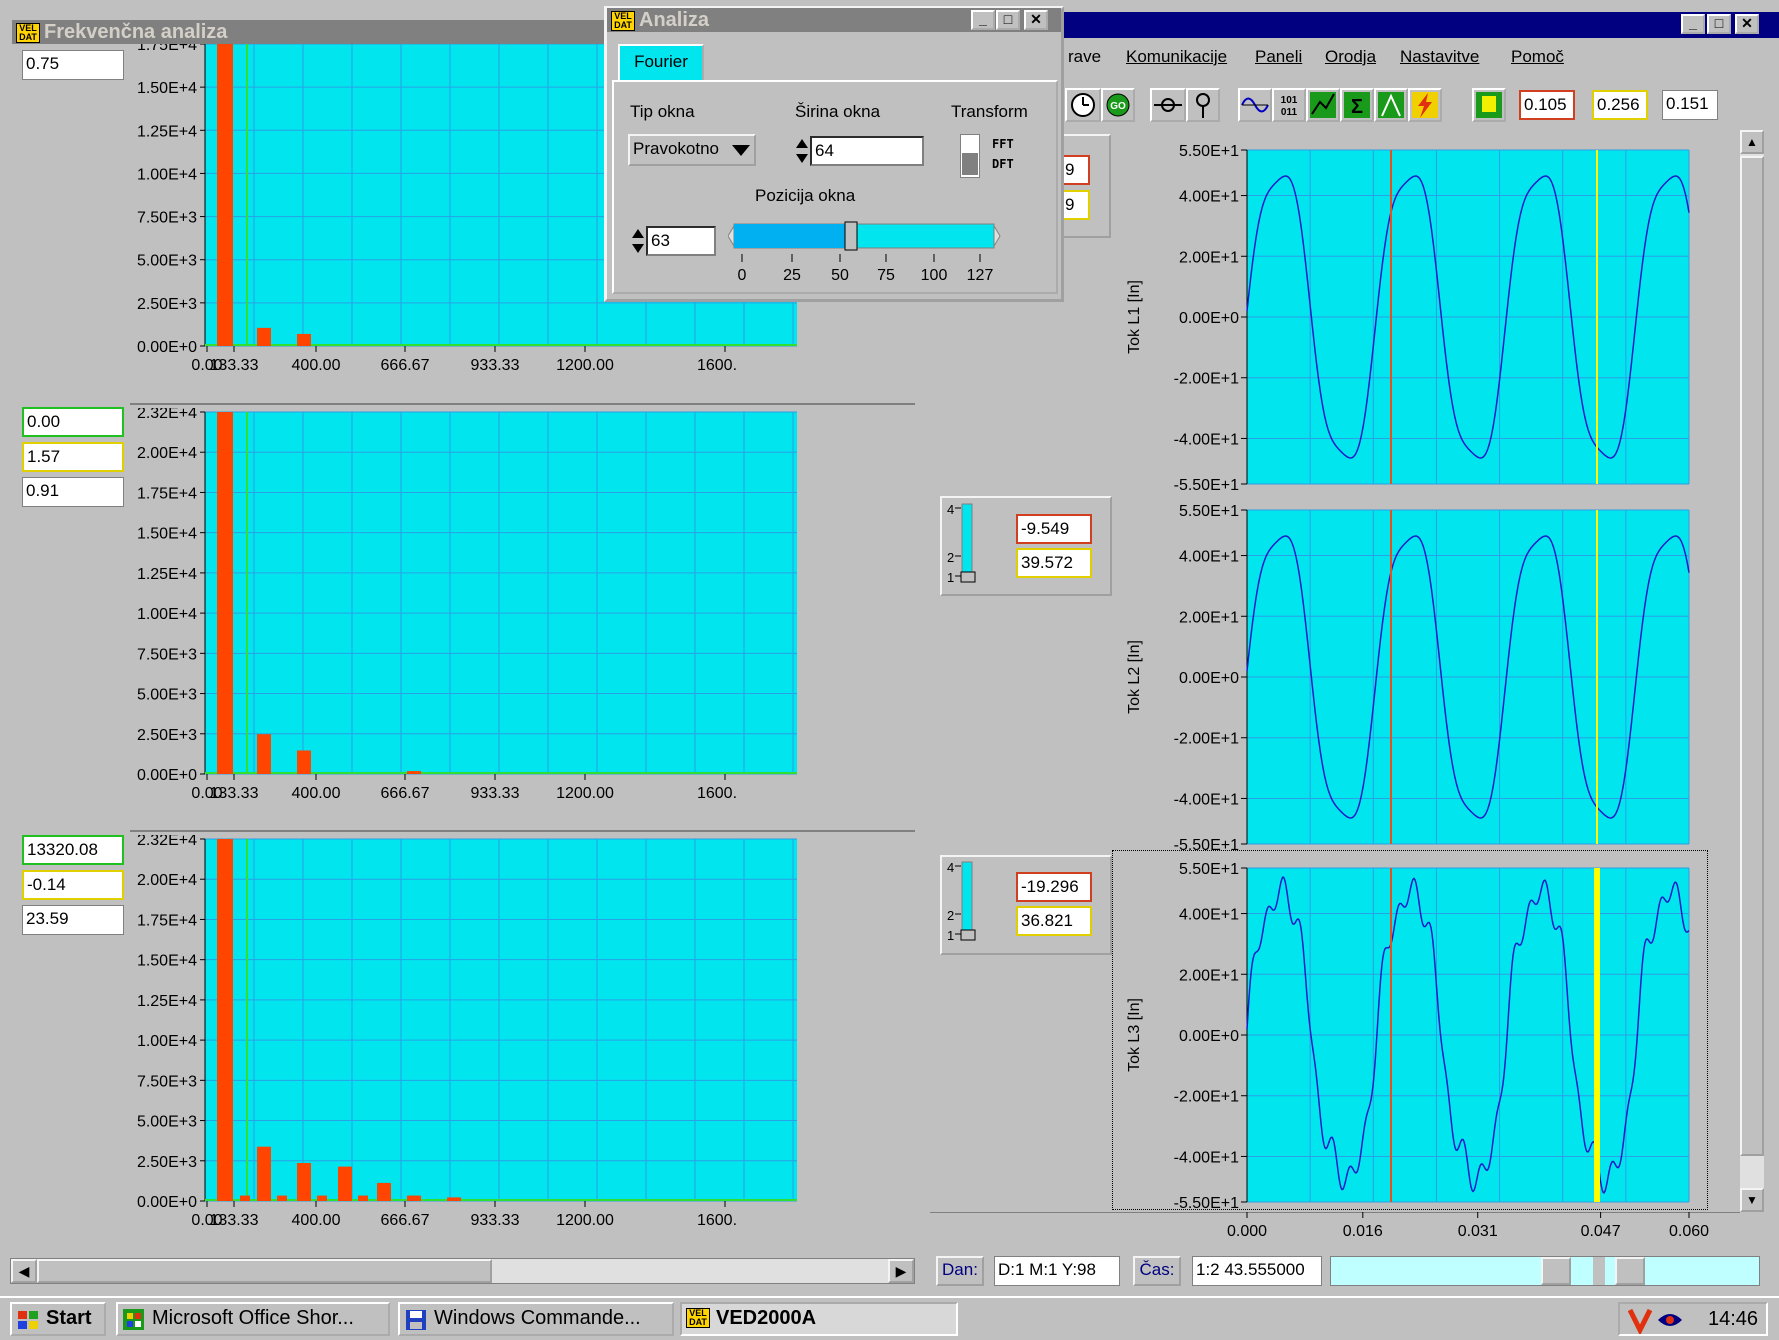 The height and width of the screenshot is (1340, 1779). What do you see at coordinates (1177, 56) in the screenshot?
I see `menu-komunikacije: Komunikacije` at bounding box center [1177, 56].